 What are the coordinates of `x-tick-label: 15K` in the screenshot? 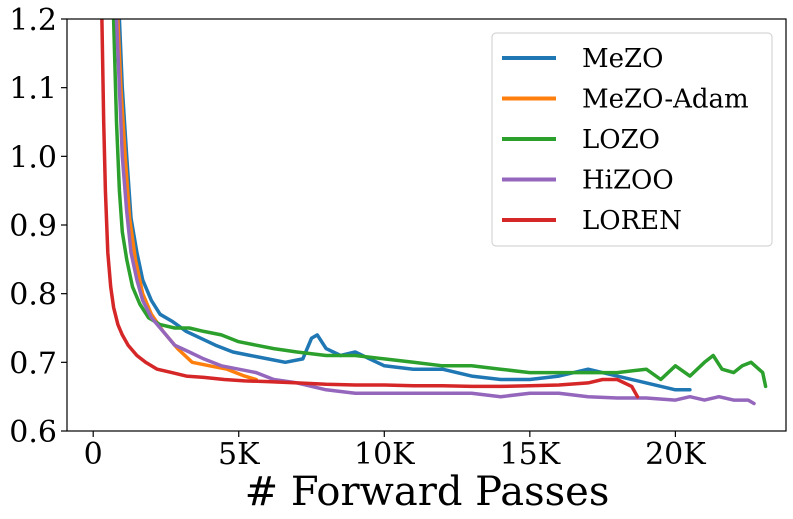 It's located at (530, 454).